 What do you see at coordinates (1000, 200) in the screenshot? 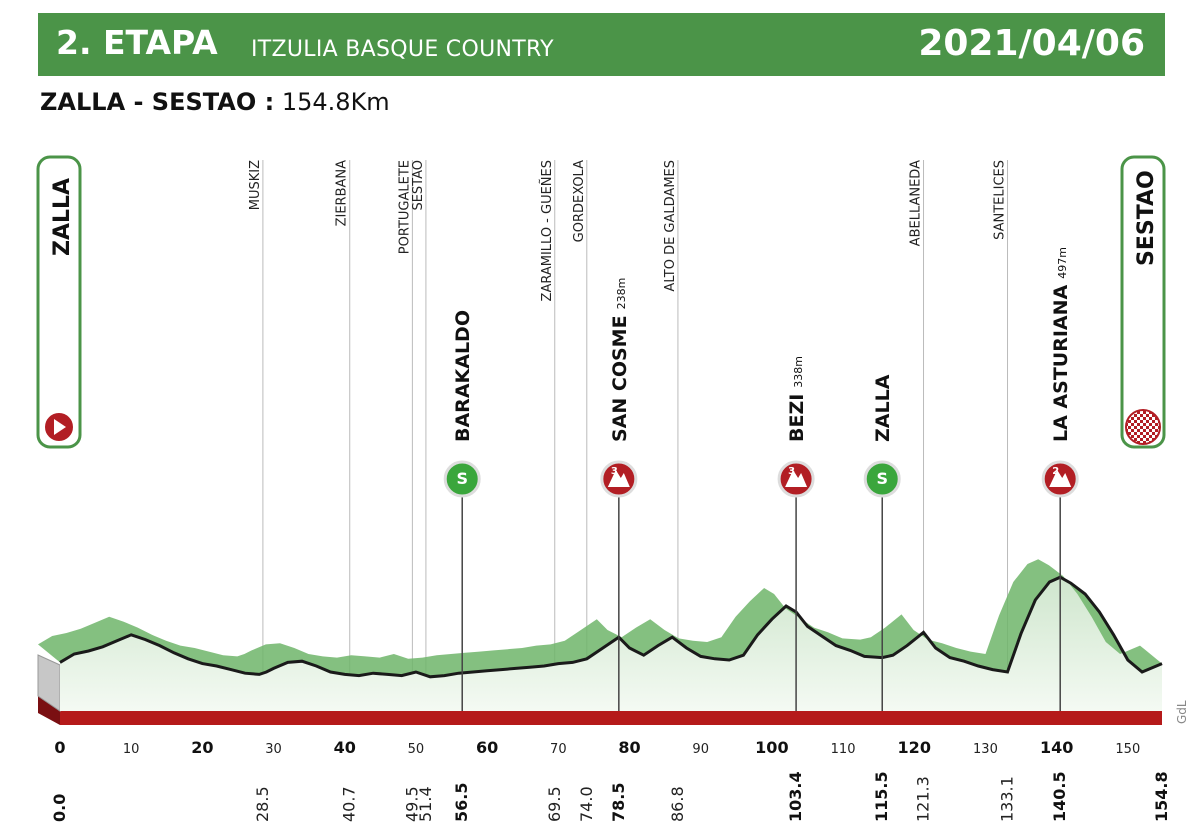
I see `place-label: SANTELICES` at bounding box center [1000, 200].